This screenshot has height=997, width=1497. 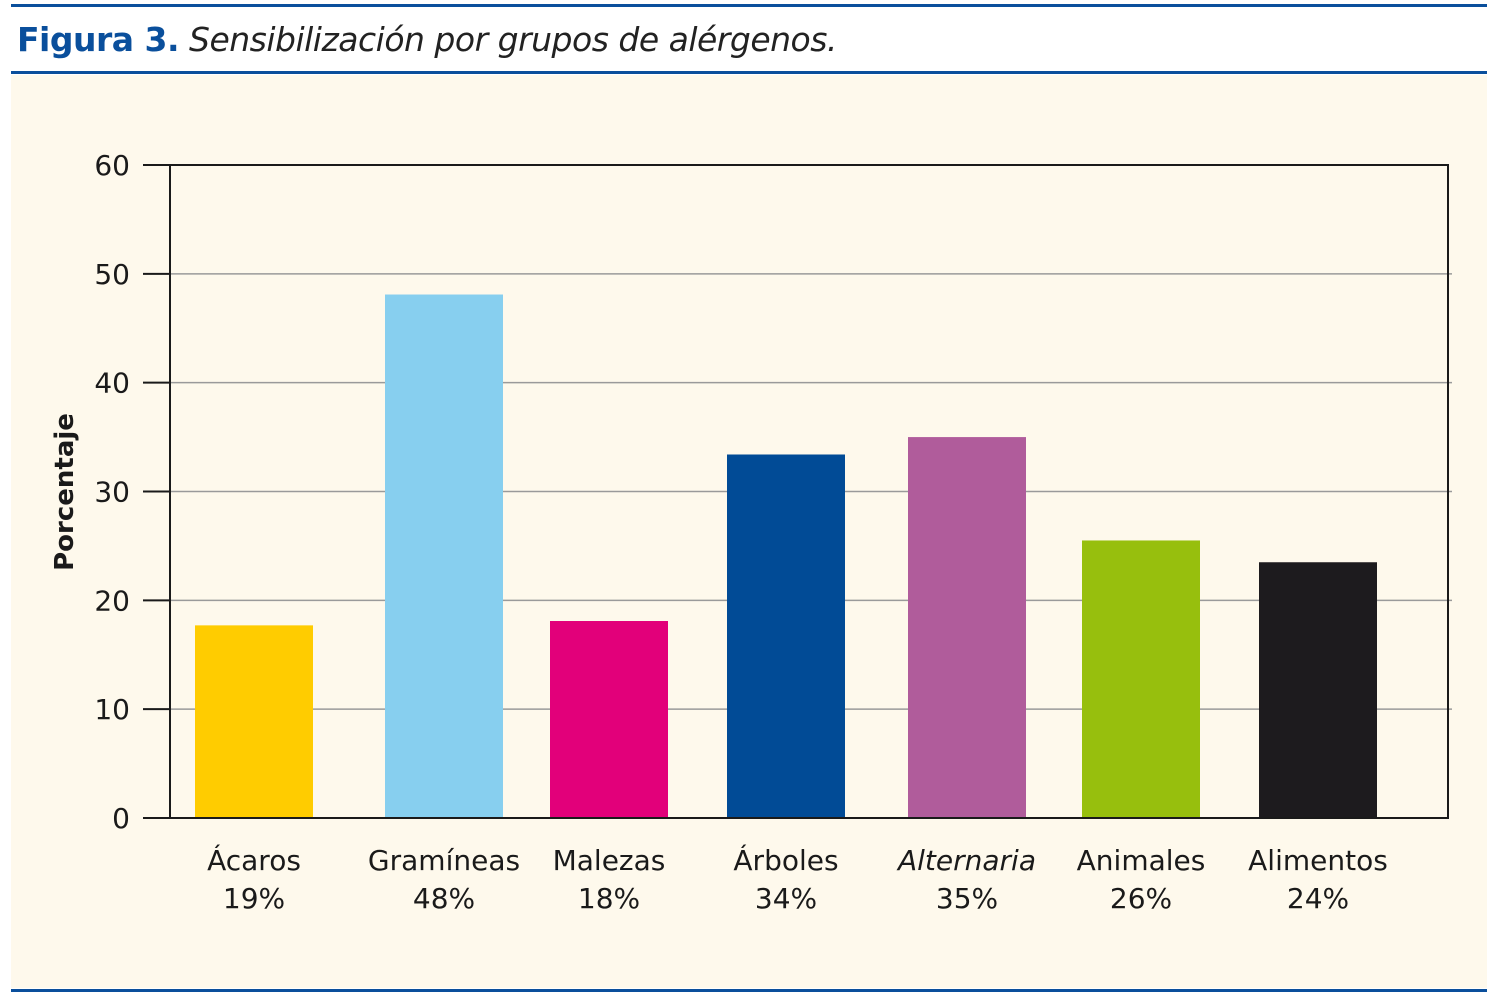 What do you see at coordinates (609, 860) in the screenshot?
I see `category-label: Malezas` at bounding box center [609, 860].